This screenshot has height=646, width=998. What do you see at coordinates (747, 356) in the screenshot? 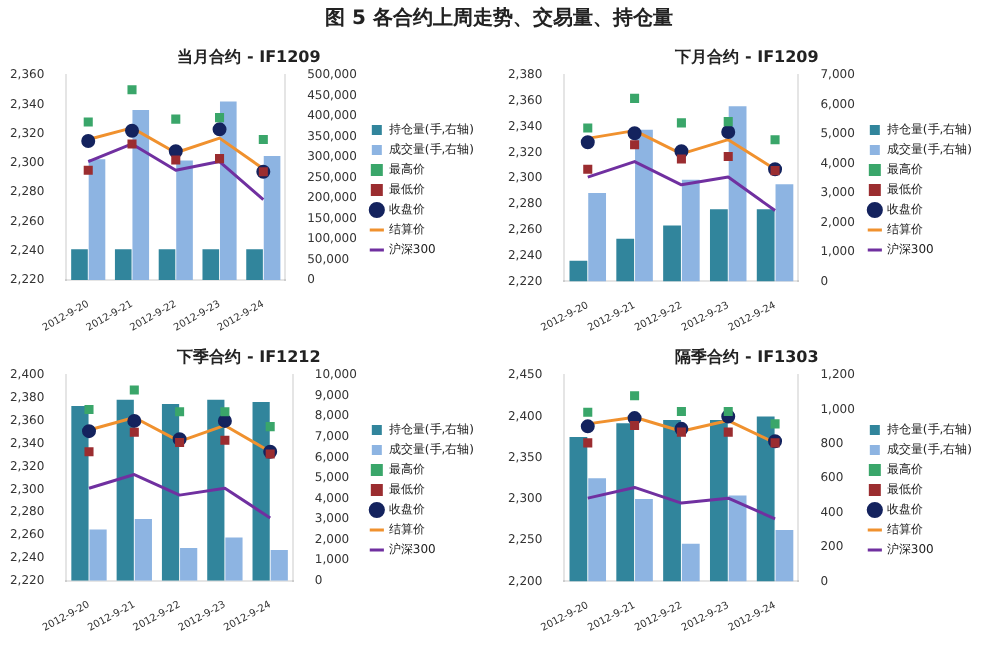
I see `chart-title: 隔季合约 - IF1303` at bounding box center [747, 356].